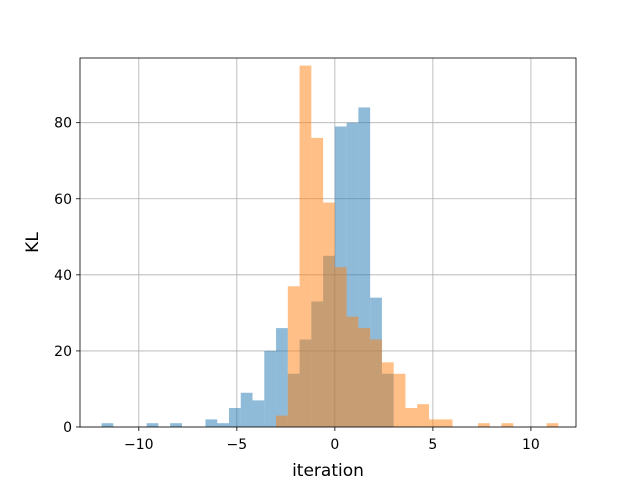 The height and width of the screenshot is (480, 640). I want to click on x-tick-label: 5, so click(432, 445).